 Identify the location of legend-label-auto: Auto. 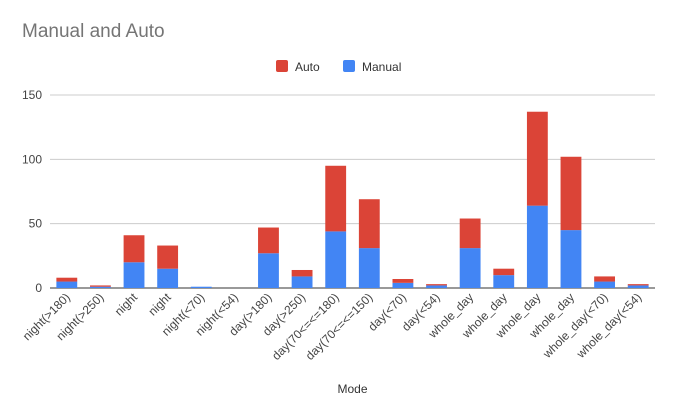
(307, 67).